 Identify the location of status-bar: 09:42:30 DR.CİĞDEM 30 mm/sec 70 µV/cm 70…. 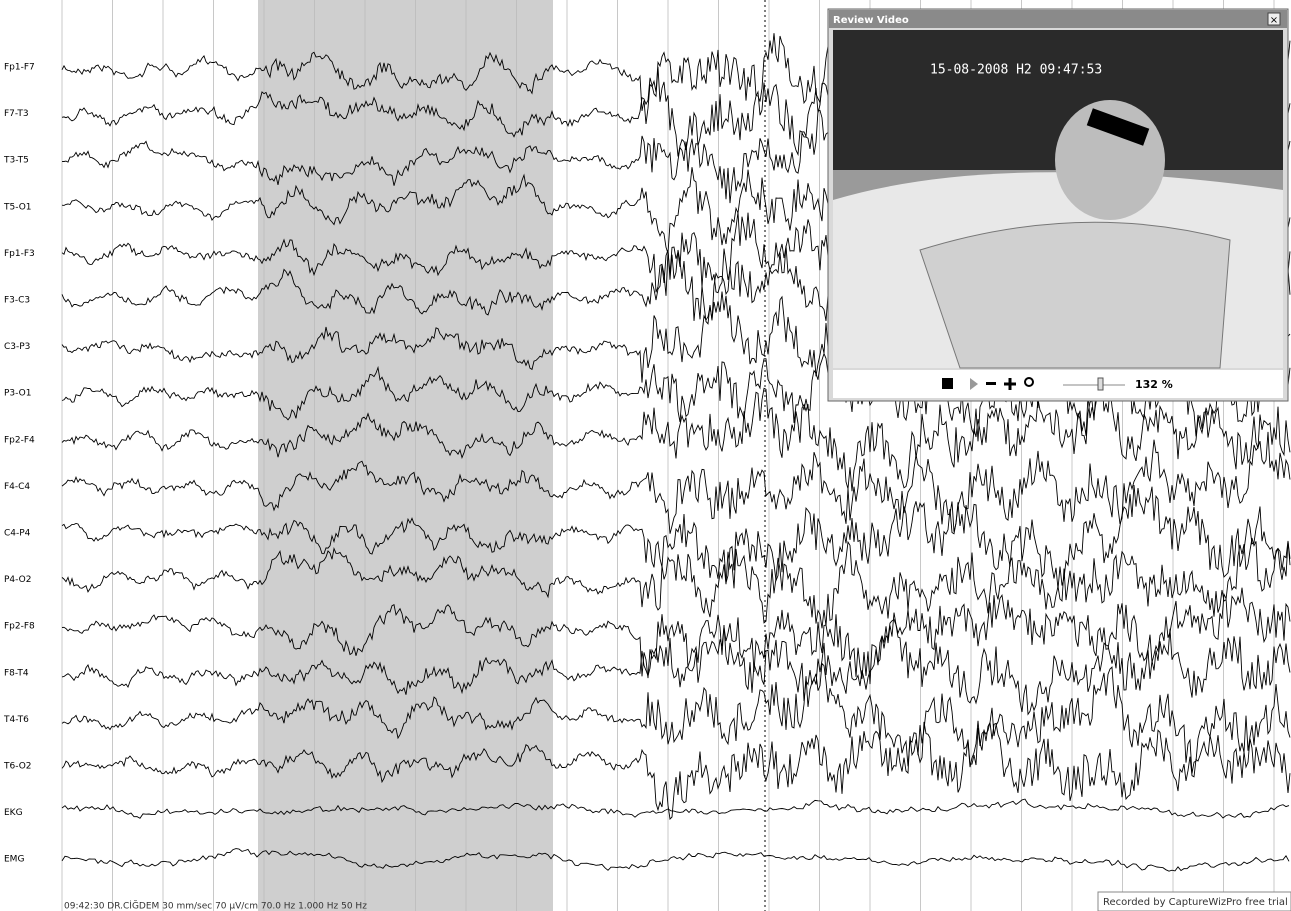
(215, 905).